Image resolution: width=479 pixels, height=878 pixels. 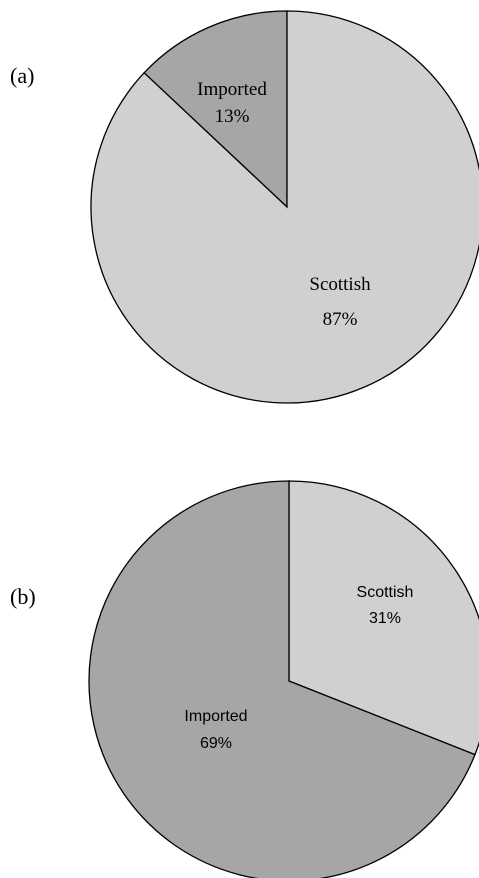 What do you see at coordinates (385, 592) in the screenshot?
I see `pie-b-label-scottish-name: Scottish` at bounding box center [385, 592].